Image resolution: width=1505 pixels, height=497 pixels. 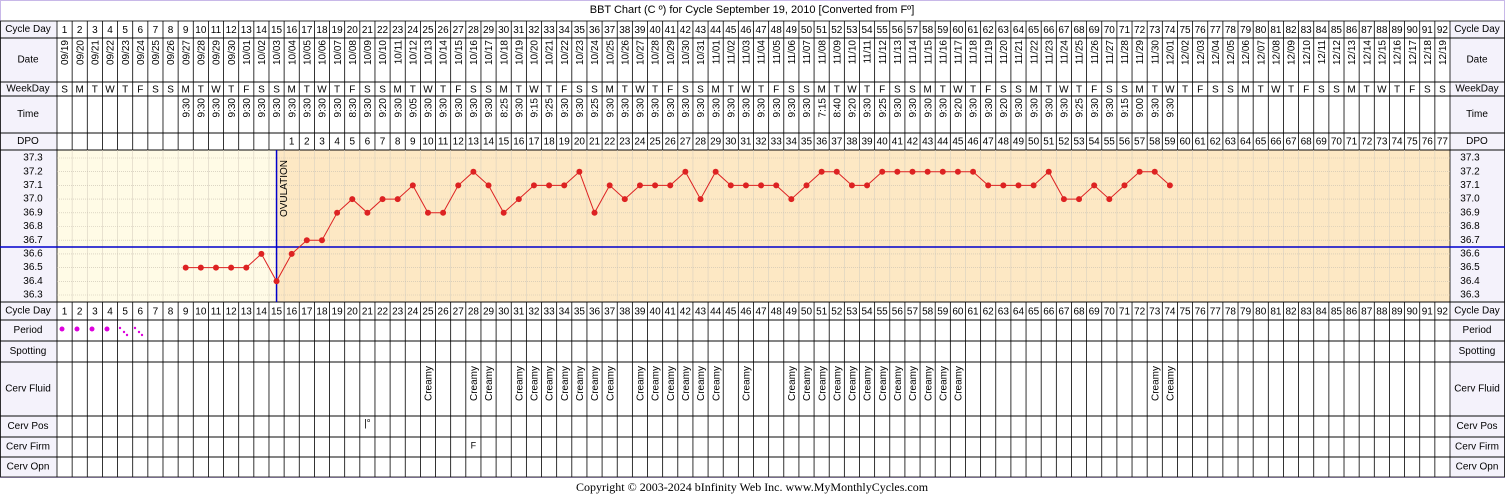 What do you see at coordinates (474, 445) in the screenshot?
I see `cerv-firm: F` at bounding box center [474, 445].